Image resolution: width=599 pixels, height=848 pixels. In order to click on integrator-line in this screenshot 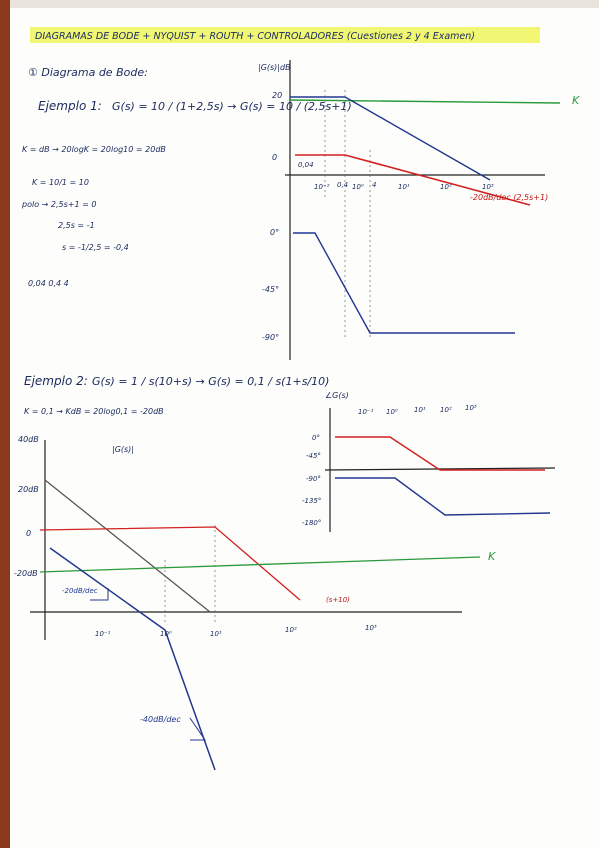, I will do `click(127, 546)`.